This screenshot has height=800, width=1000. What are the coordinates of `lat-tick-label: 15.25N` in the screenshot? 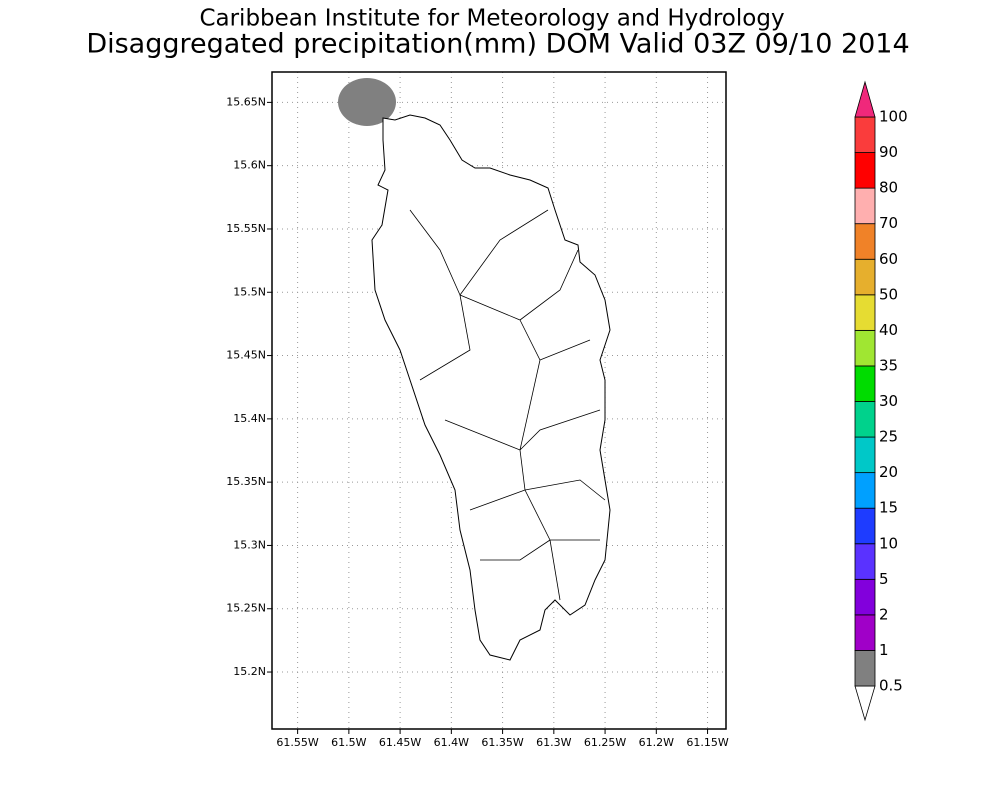 It's located at (246, 608).